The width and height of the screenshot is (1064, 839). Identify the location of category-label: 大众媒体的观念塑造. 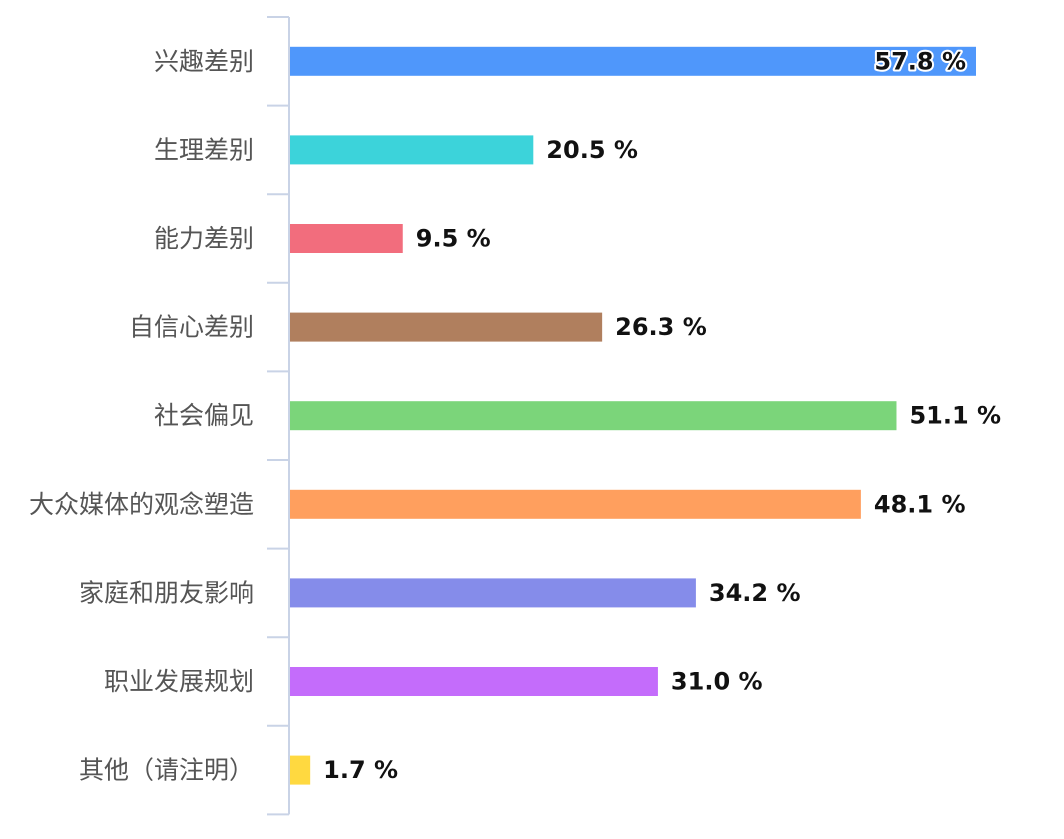
(141, 504).